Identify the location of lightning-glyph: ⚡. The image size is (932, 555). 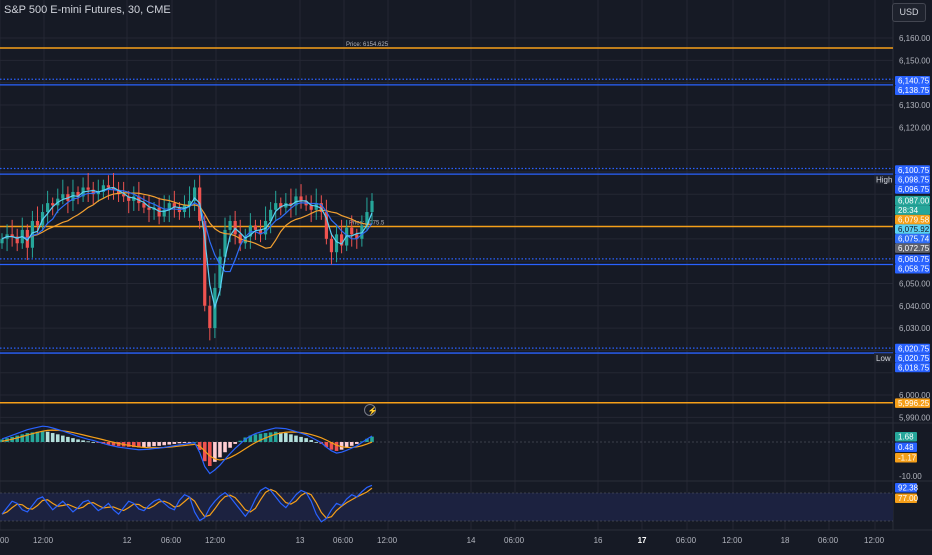
(373, 411).